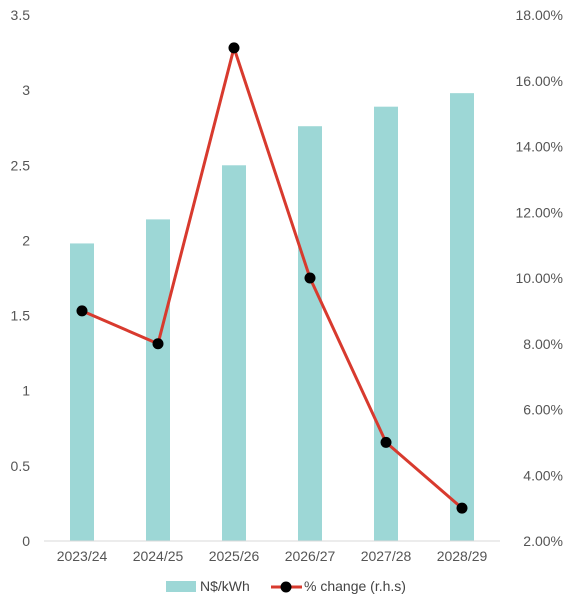 The height and width of the screenshot is (609, 571). I want to click on legend: N$/kWh % change (r.h.s), so click(286, 586).